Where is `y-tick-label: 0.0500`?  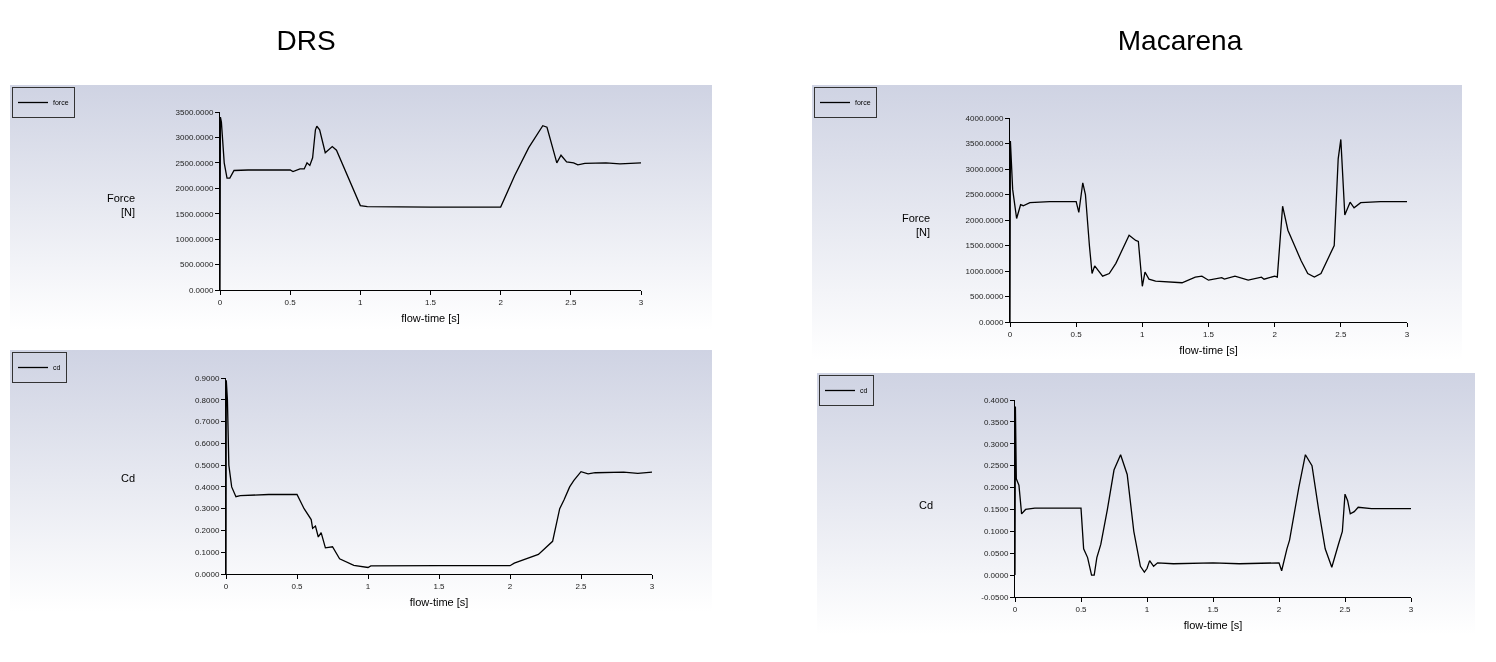
y-tick-label: 0.0500 is located at coordinates (996, 554).